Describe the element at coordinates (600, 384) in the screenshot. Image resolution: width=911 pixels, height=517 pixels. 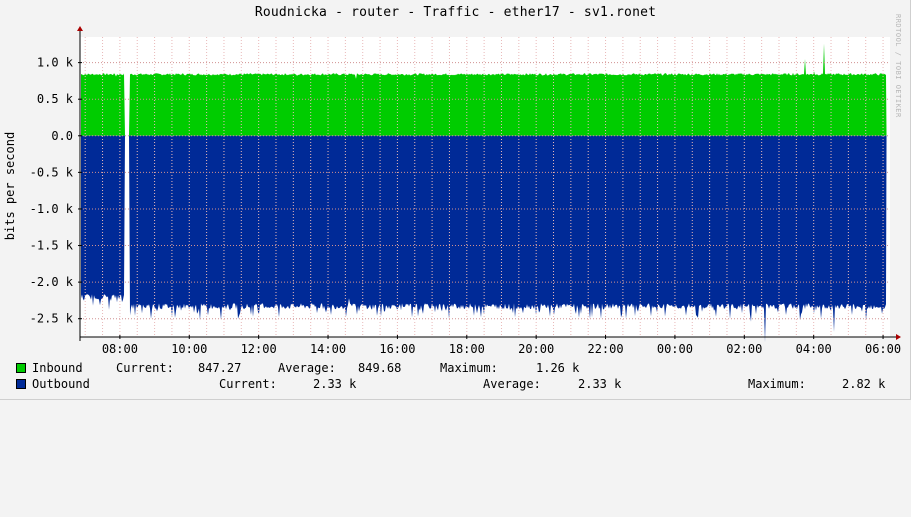
I see `legend-outbound-average: 2.33 k` at that location.